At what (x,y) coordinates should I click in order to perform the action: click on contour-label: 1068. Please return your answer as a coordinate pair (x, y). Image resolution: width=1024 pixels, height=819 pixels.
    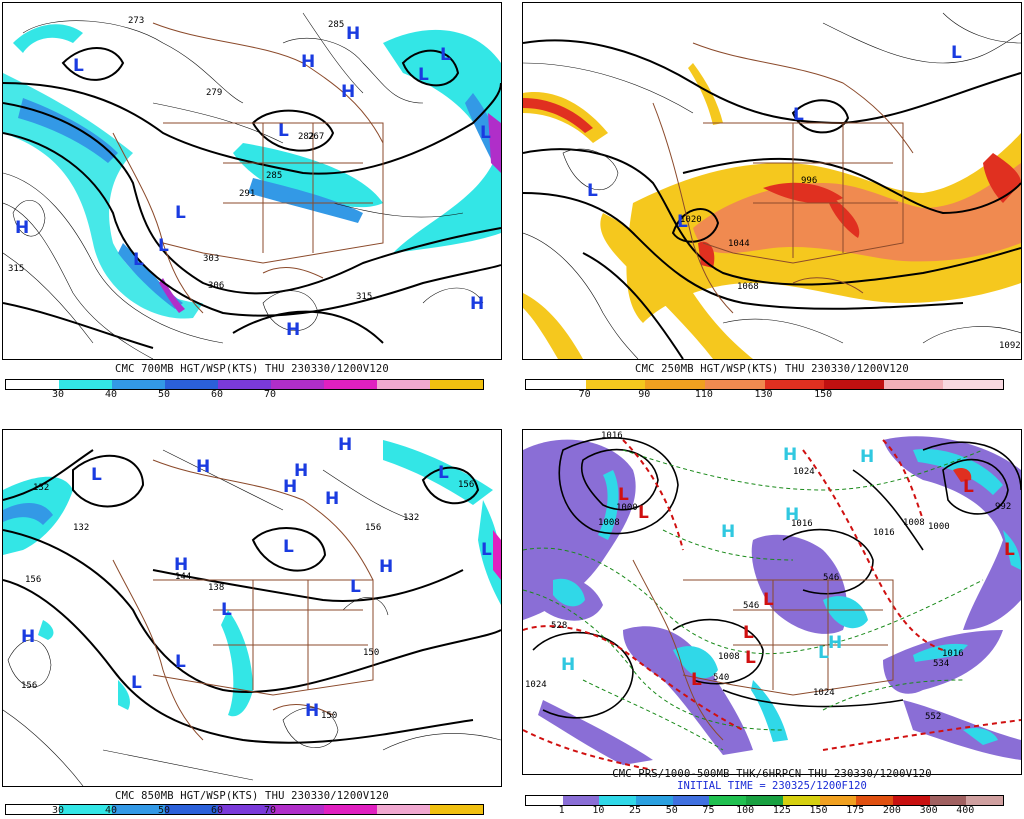
    Looking at the image, I should click on (748, 287).